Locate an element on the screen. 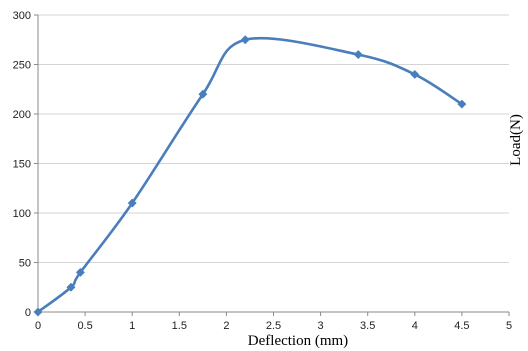 This screenshot has width=528, height=351. x-axis-title: Deflection (mm) is located at coordinates (298, 341).